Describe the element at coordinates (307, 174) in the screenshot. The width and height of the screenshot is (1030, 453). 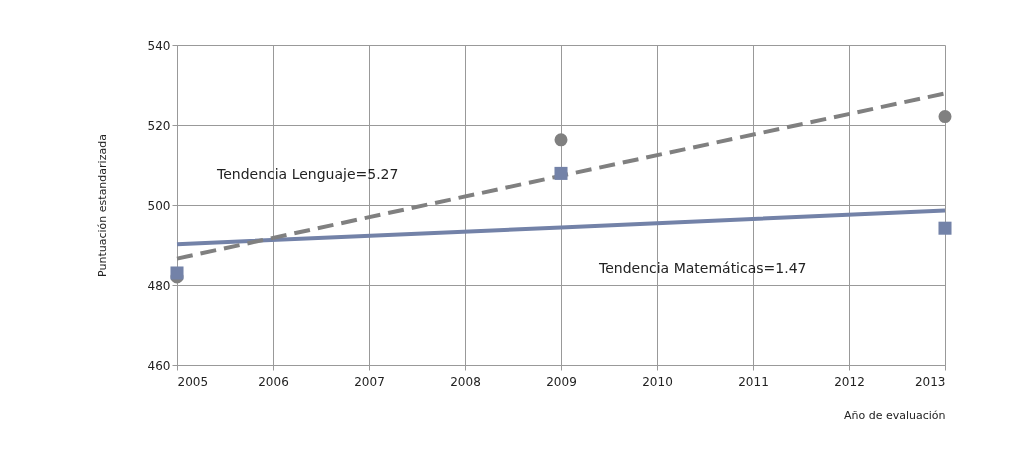
I see `annotation: Tendencia Lenguaje=5.27` at that location.